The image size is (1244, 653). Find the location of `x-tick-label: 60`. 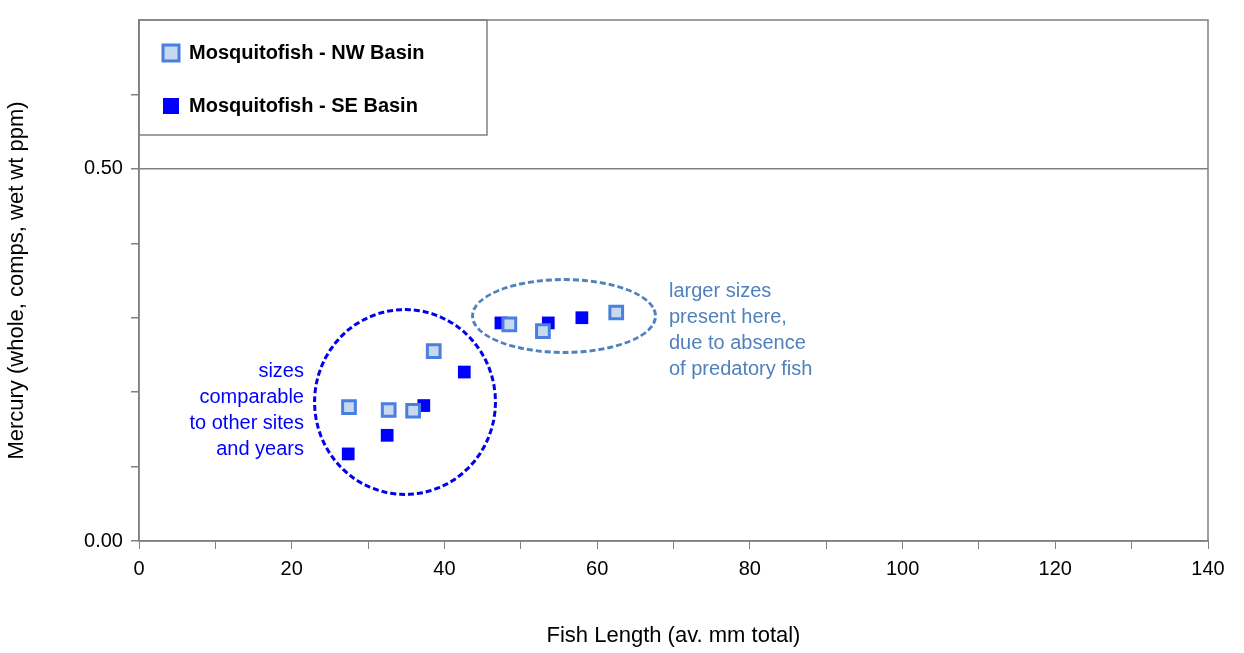

x-tick-label: 60 is located at coordinates (597, 567).